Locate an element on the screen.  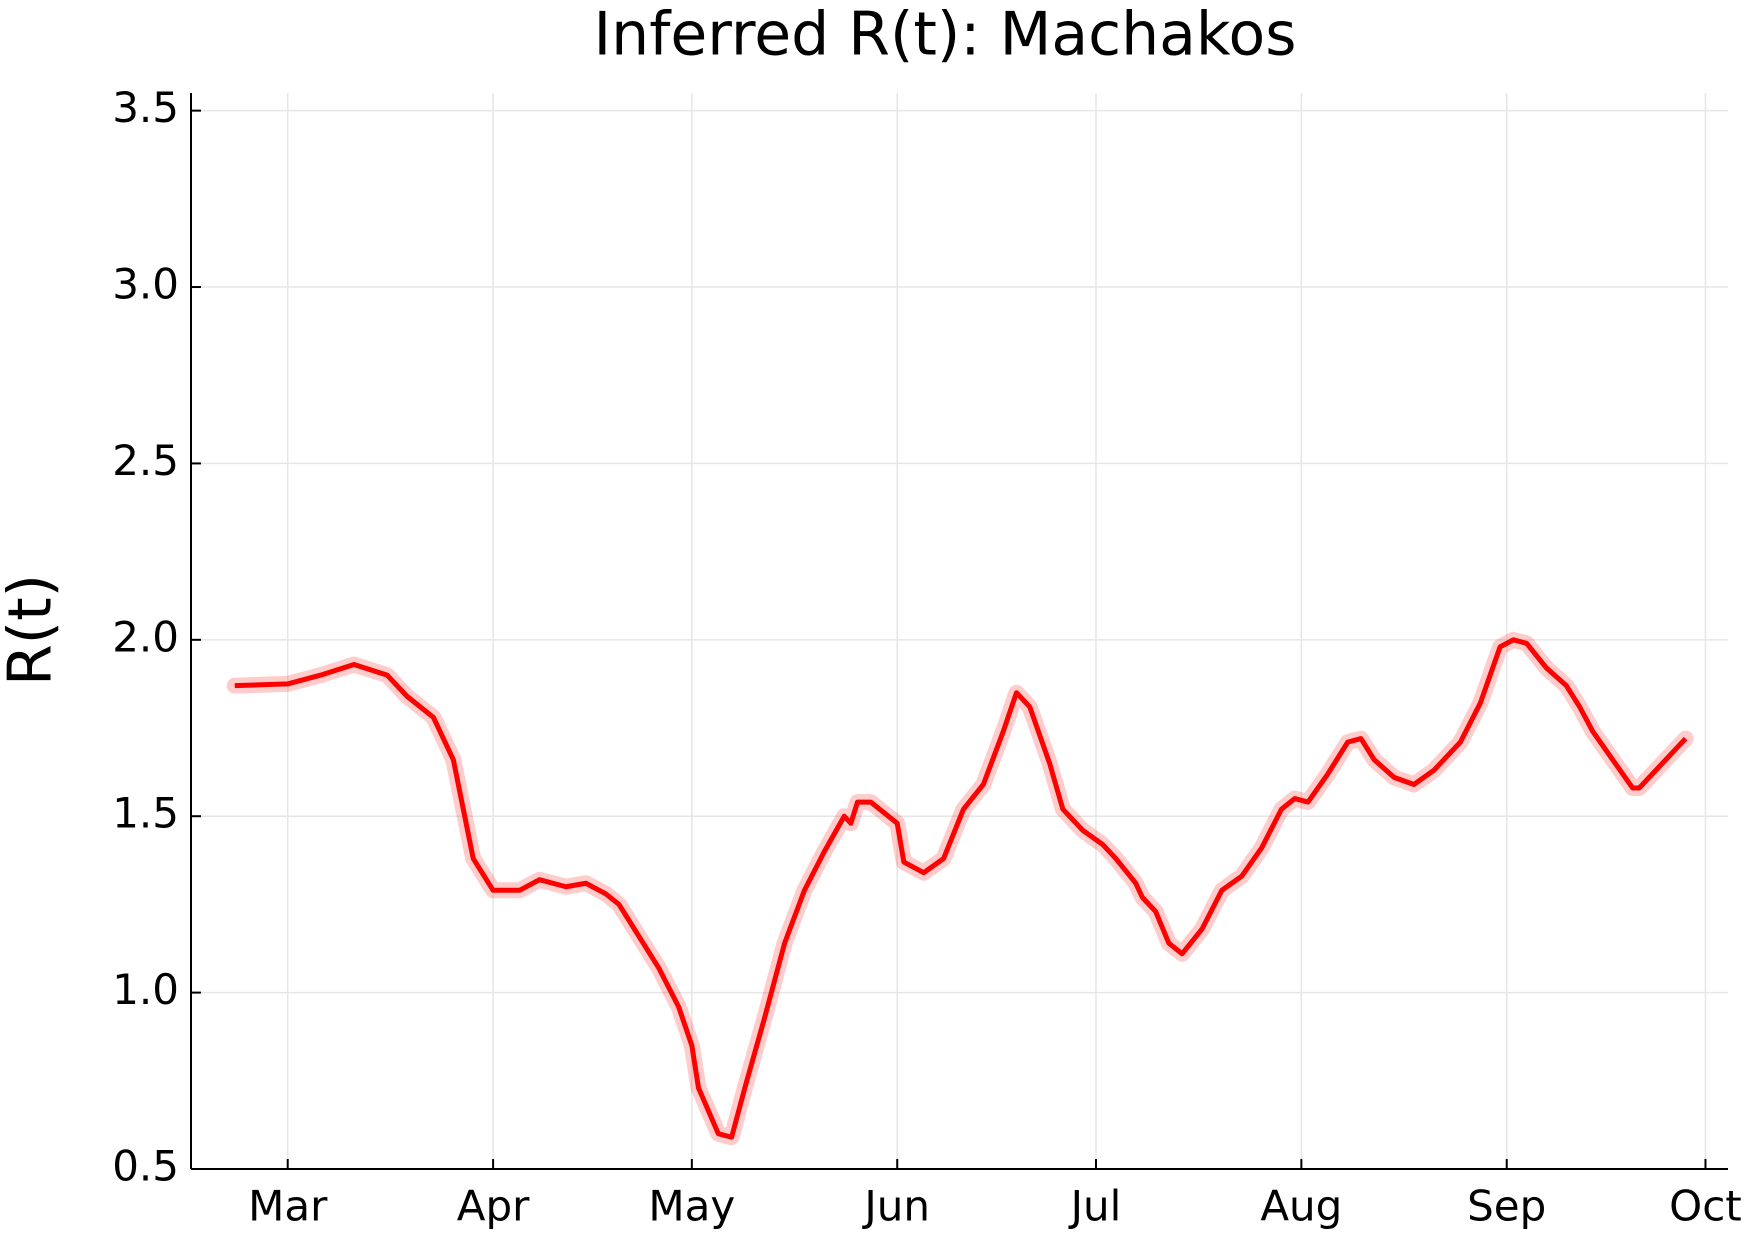
x-tick-label: Sep is located at coordinates (1506, 1206).